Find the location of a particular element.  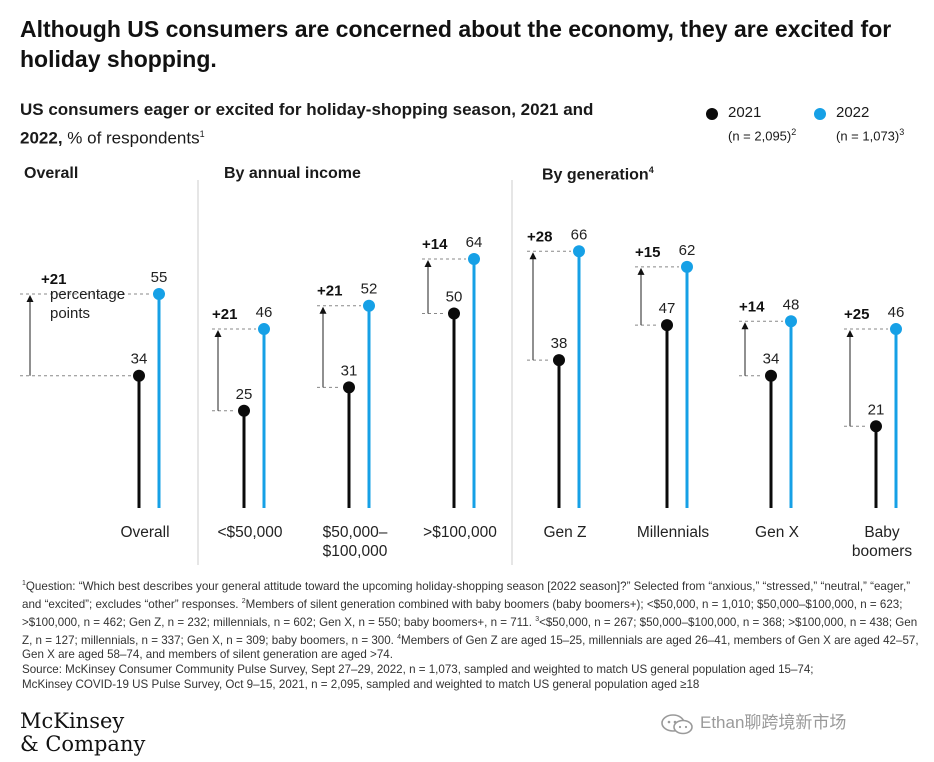

category-label: boomers is located at coordinates (882, 551).